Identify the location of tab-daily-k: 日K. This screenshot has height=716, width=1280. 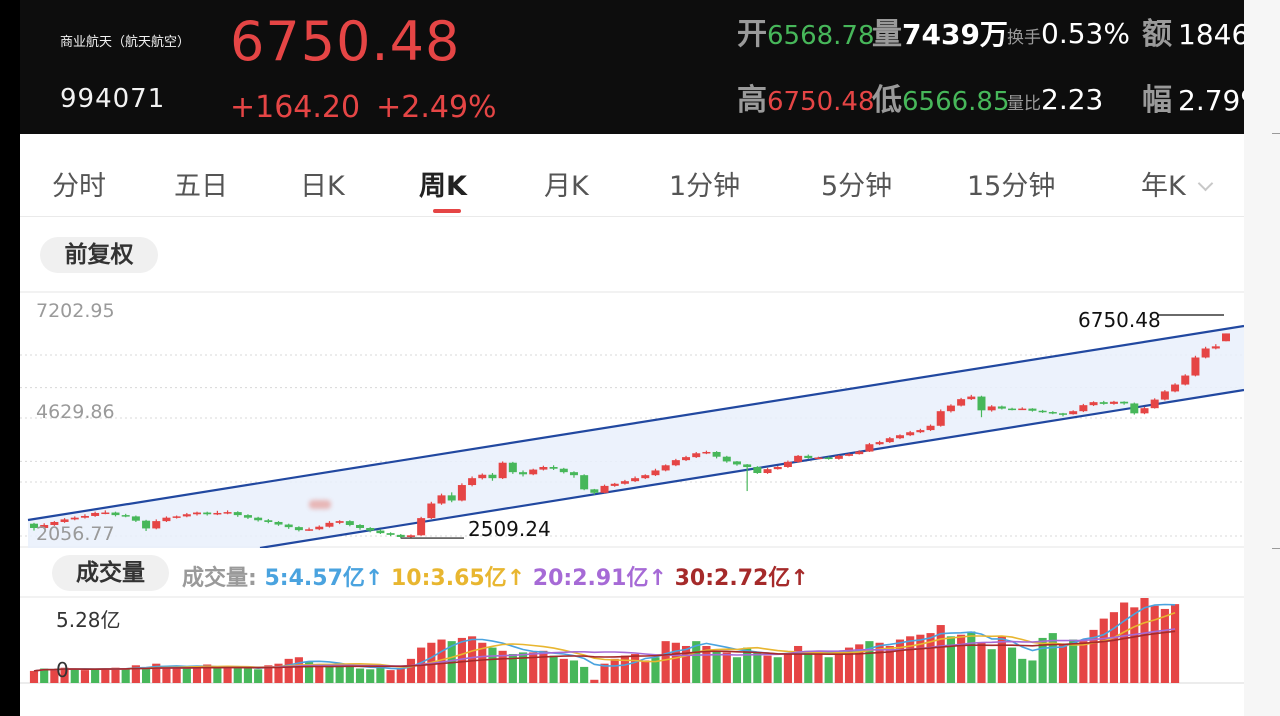
(322, 186).